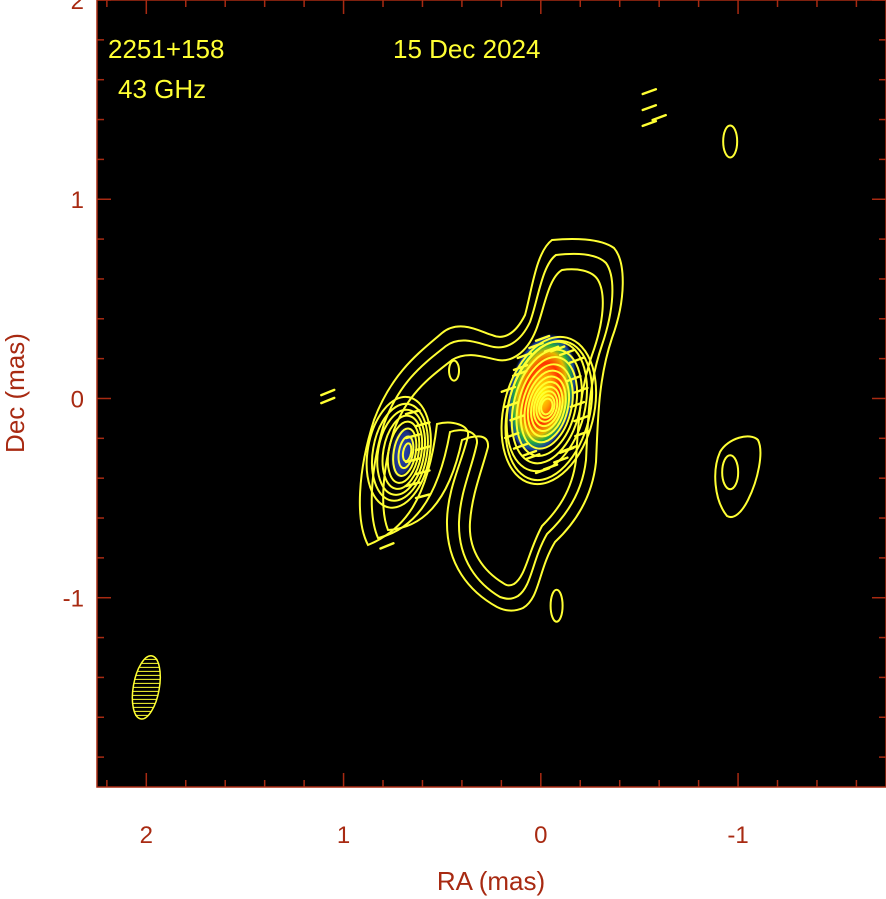 The width and height of the screenshot is (886, 899). I want to click on source-name-label: 2251+158, so click(166, 49).